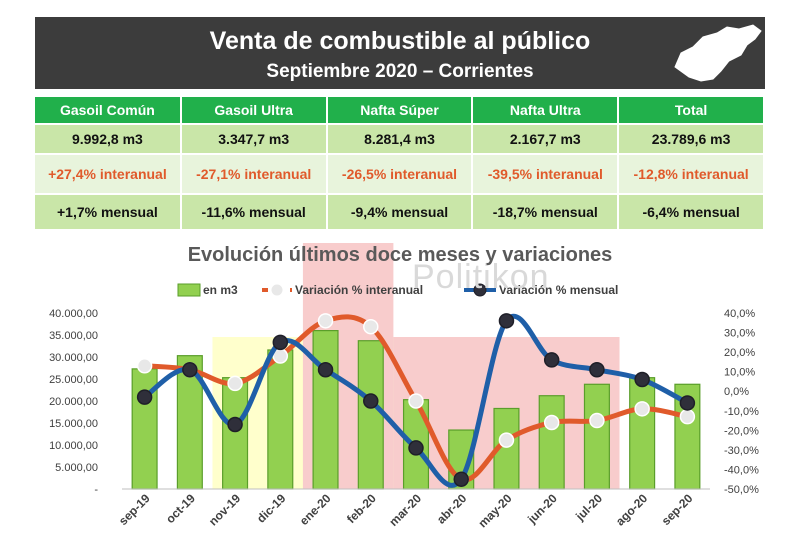 The width and height of the screenshot is (800, 560). Describe the element at coordinates (481, 277) in the screenshot. I see `watermark: Politikon` at that location.